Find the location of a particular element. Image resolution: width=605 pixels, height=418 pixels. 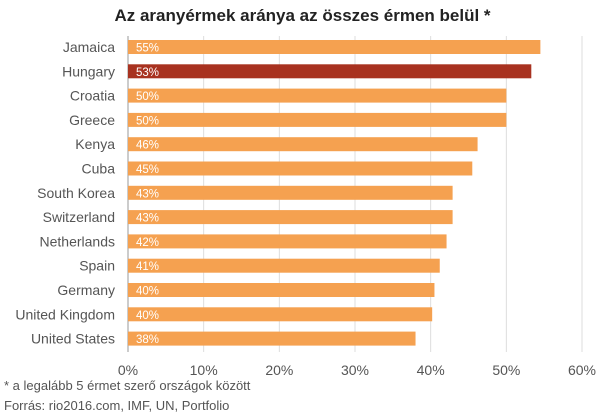

category-label: Switzerland is located at coordinates (79, 217).